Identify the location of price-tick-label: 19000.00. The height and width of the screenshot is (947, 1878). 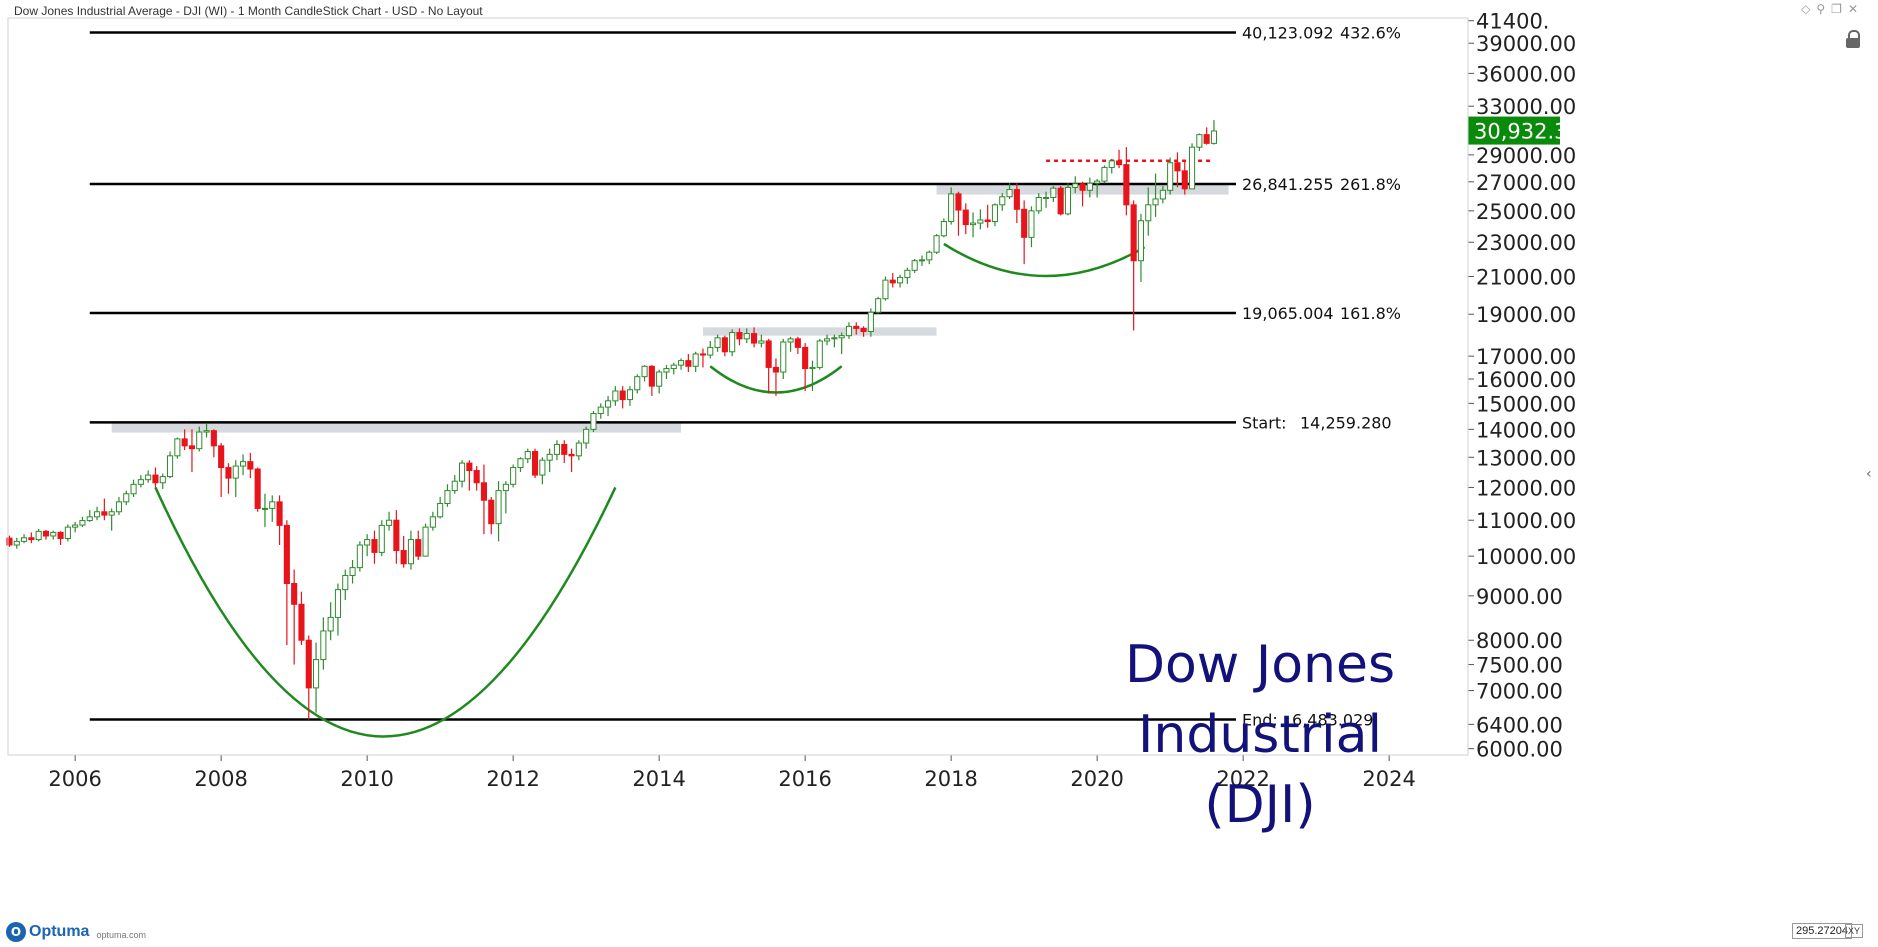
(1526, 315).